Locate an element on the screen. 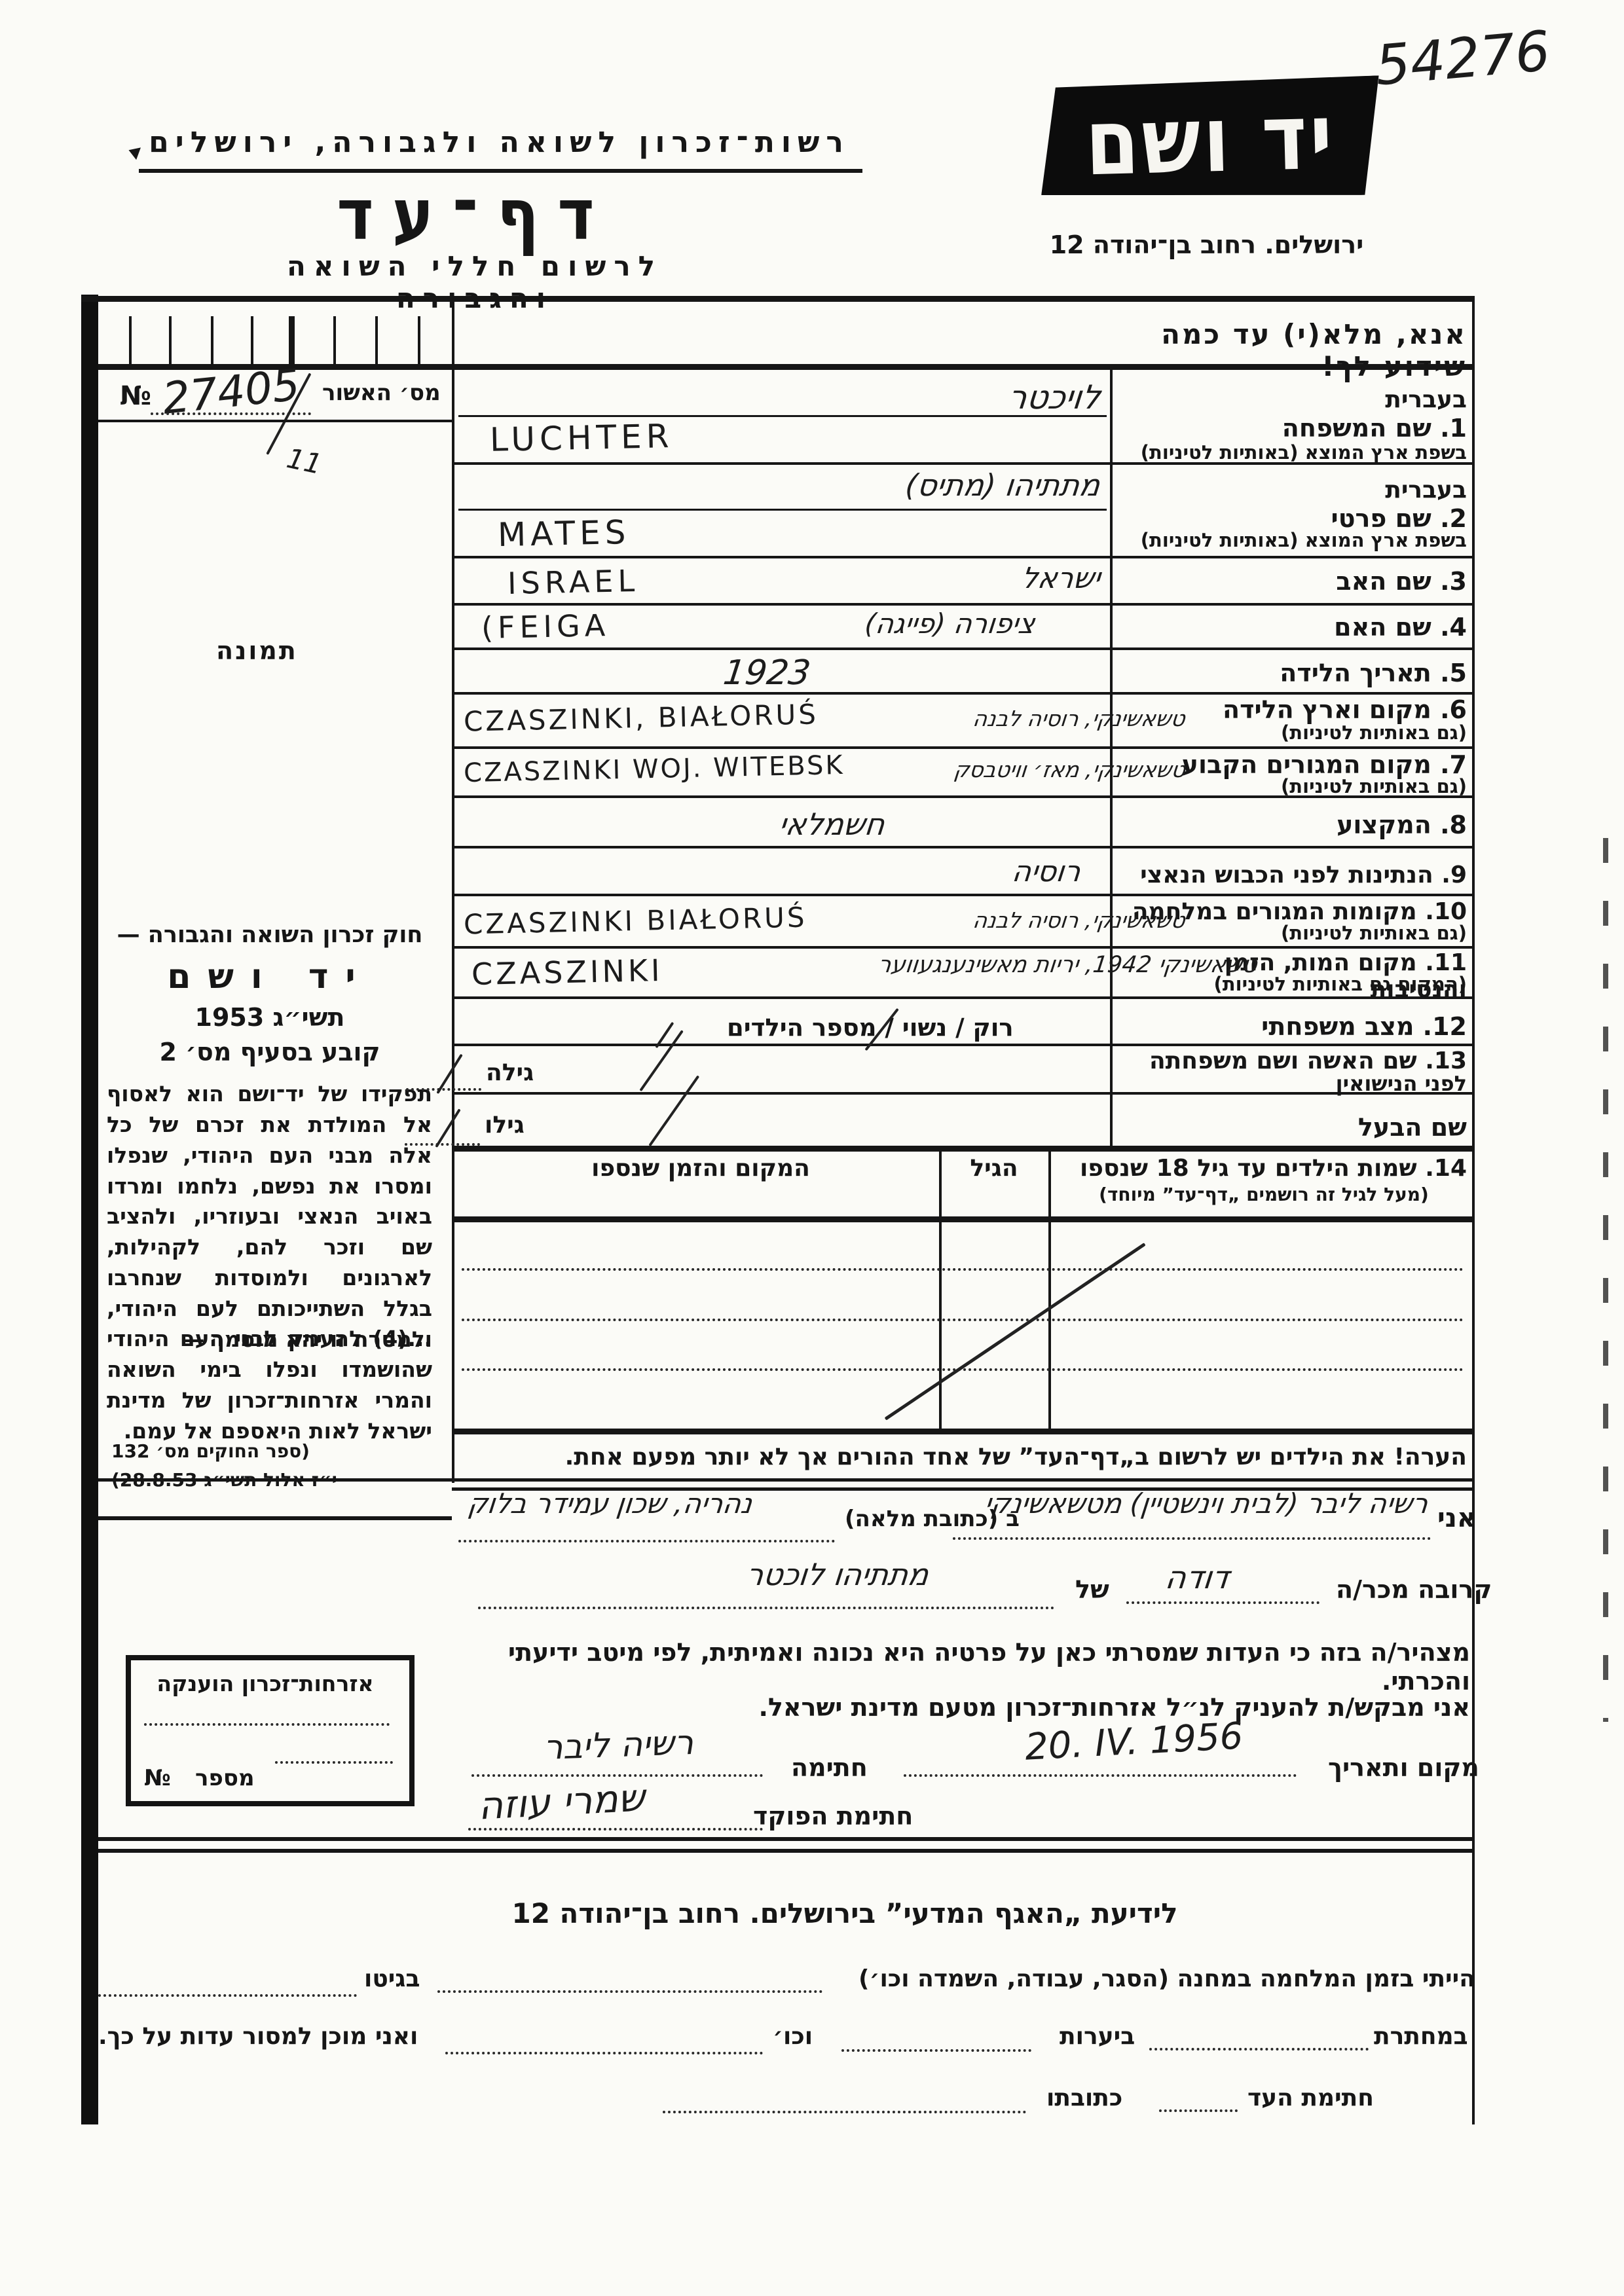 This screenshot has height=2296, width=1624. field-label-9: 9. הנתינות לפני הכבוש הנאצי is located at coordinates (1303, 875).